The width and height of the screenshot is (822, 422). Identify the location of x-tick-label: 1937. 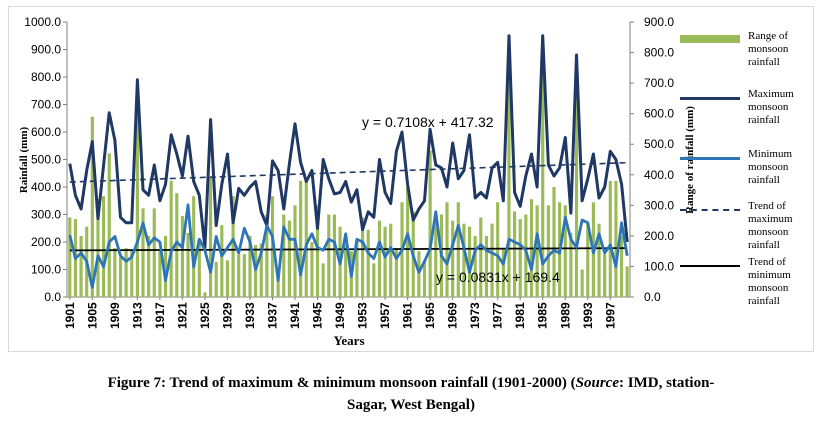
(272, 315).